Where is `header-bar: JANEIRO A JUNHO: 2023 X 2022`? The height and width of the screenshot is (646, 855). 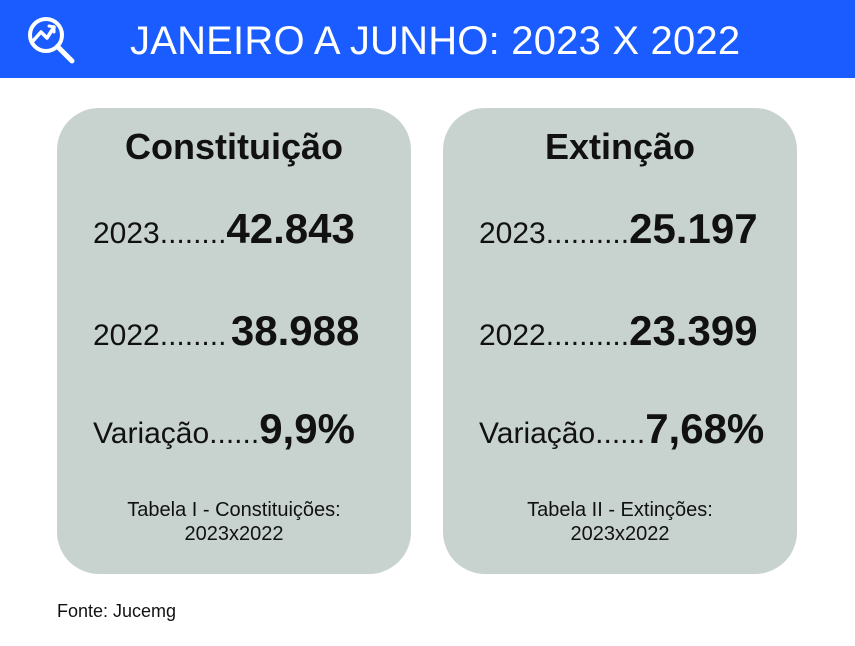
header-bar: JANEIRO A JUNHO: 2023 X 2022 is located at coordinates (427, 39).